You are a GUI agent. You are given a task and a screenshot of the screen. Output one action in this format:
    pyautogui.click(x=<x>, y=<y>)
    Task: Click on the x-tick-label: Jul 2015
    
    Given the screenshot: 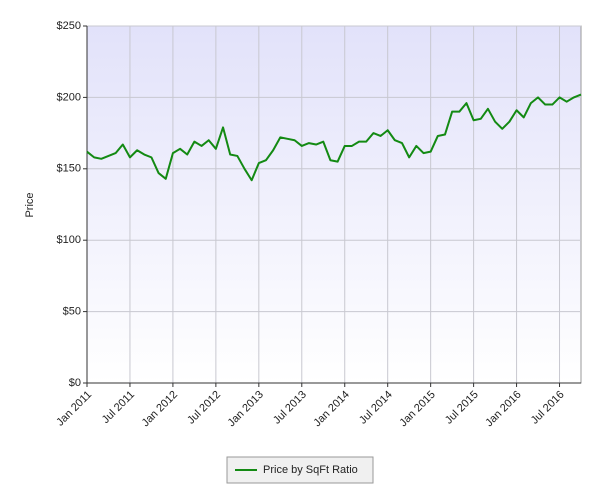 What is the action you would take?
    pyautogui.click(x=462, y=408)
    